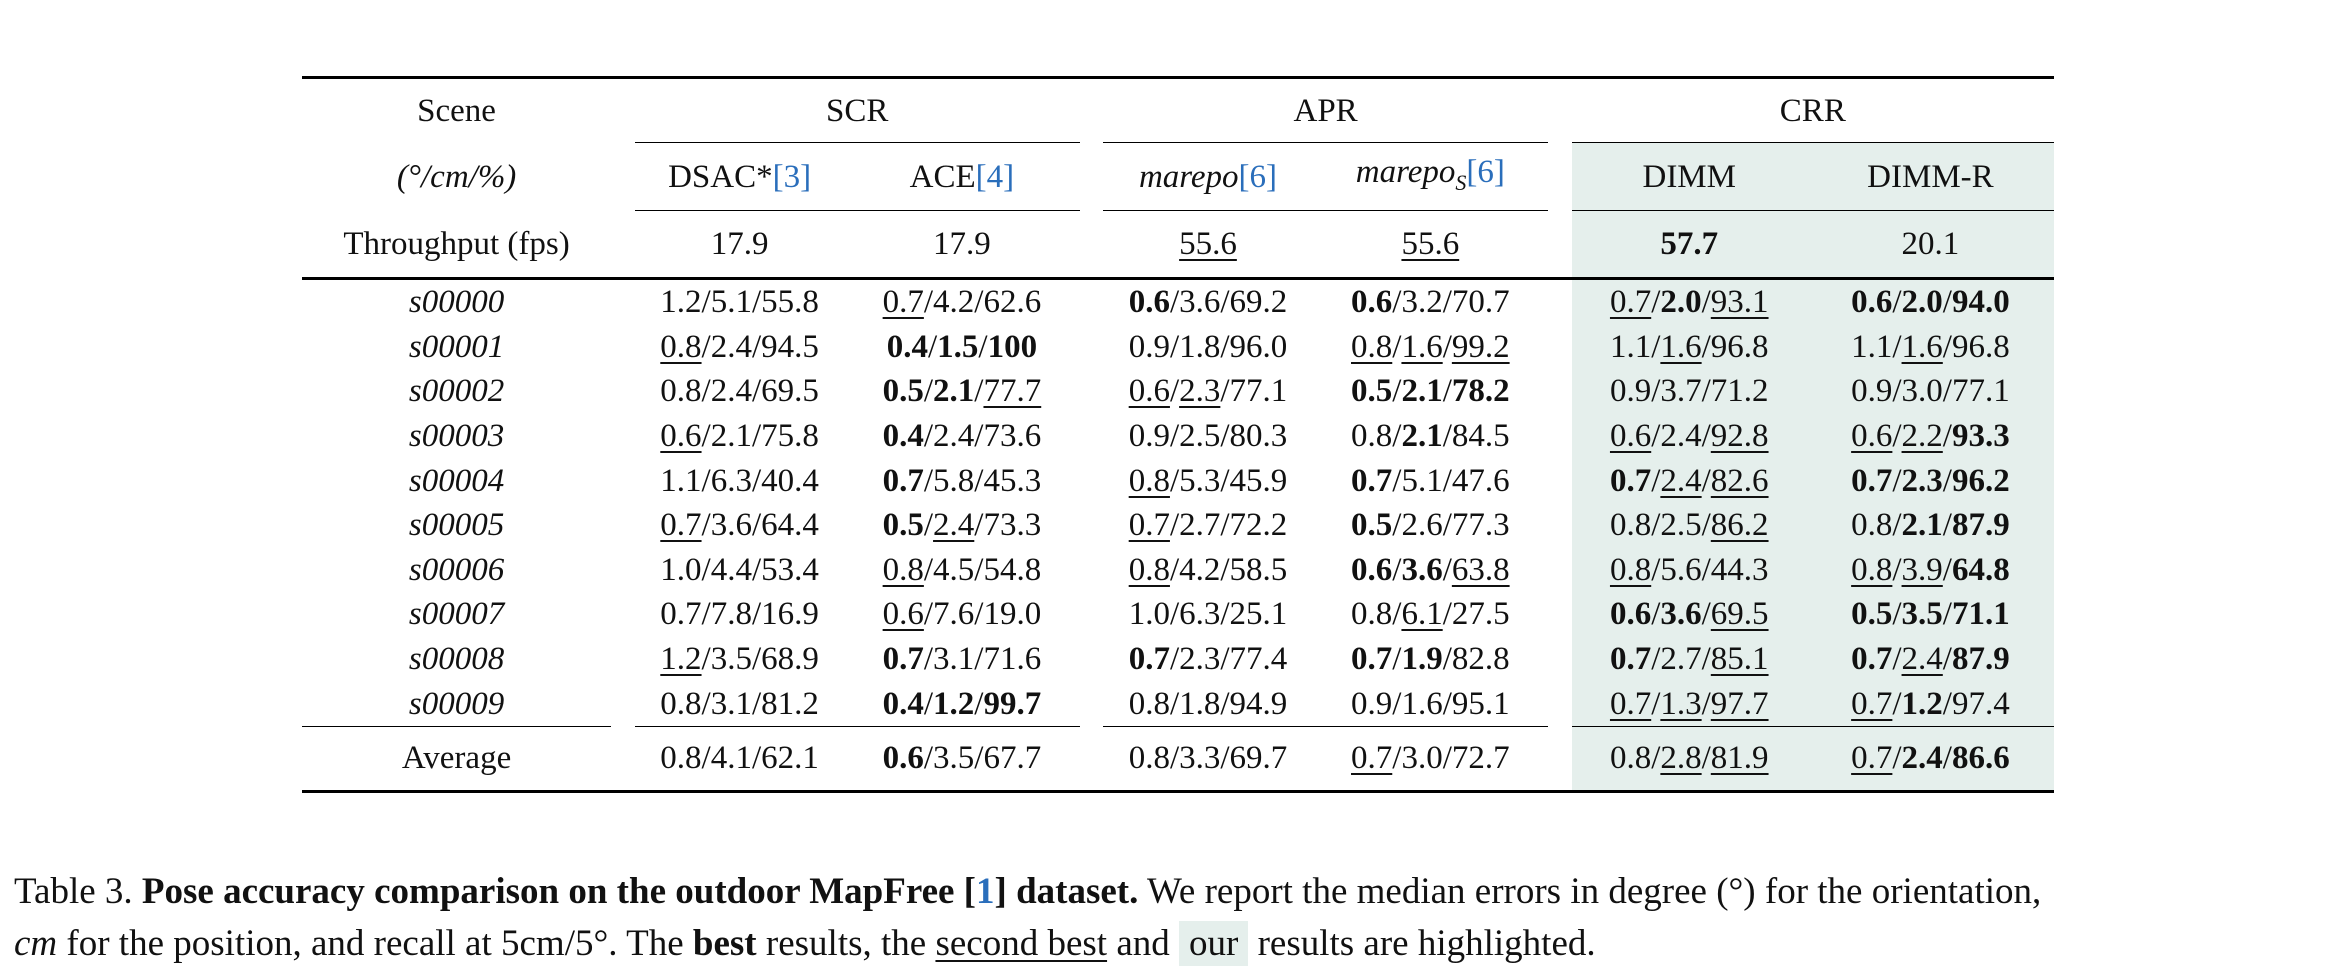 The image size is (2350, 978). Describe the element at coordinates (457, 245) in the screenshot. I see `throughput-label: Throughput (fps)` at that location.